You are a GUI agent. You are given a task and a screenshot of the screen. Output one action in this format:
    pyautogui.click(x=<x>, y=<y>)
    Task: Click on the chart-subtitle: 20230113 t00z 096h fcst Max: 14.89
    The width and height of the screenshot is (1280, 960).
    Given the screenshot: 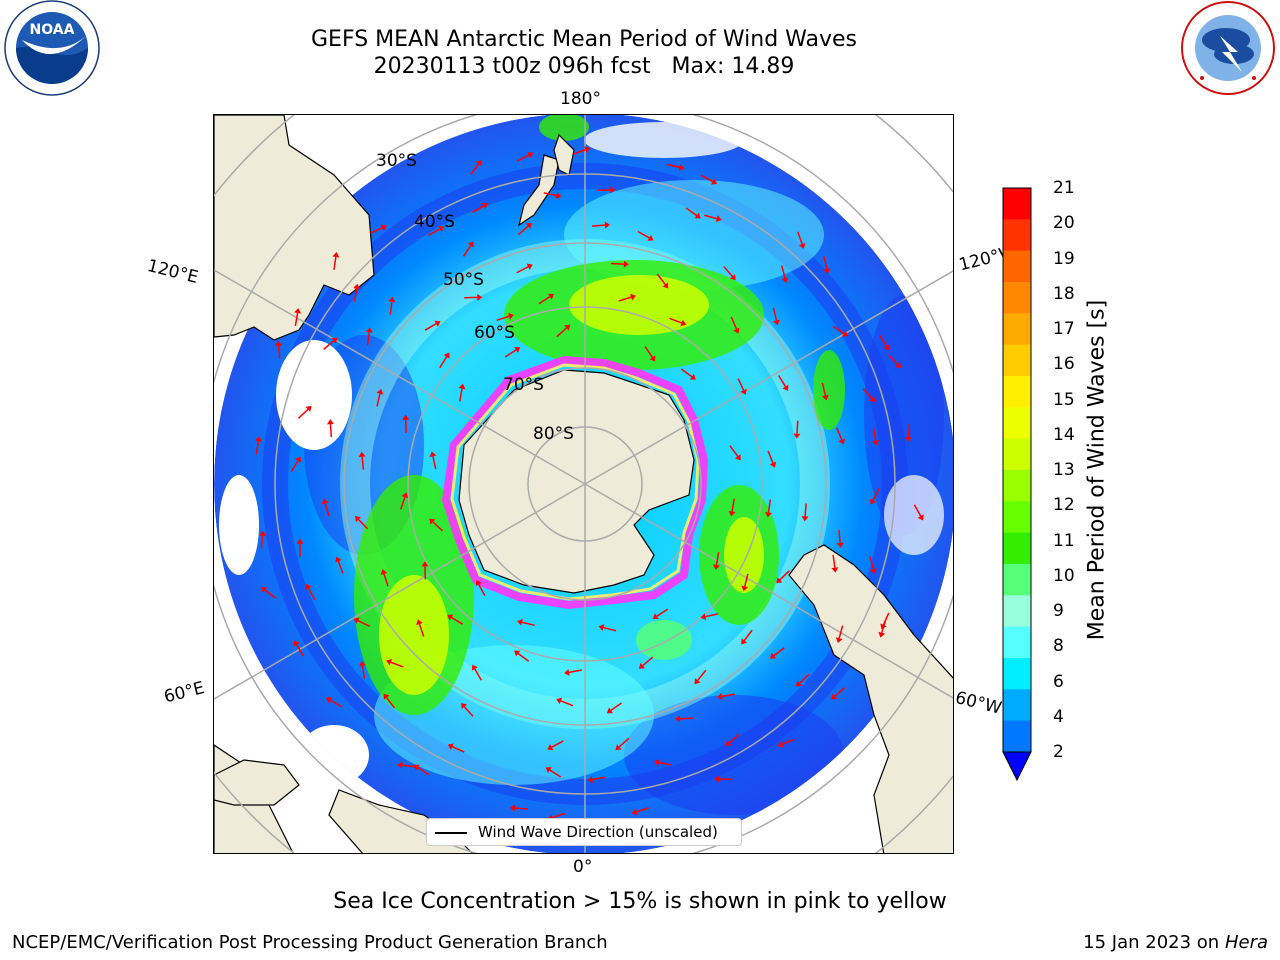 What is the action you would take?
    pyautogui.click(x=584, y=66)
    